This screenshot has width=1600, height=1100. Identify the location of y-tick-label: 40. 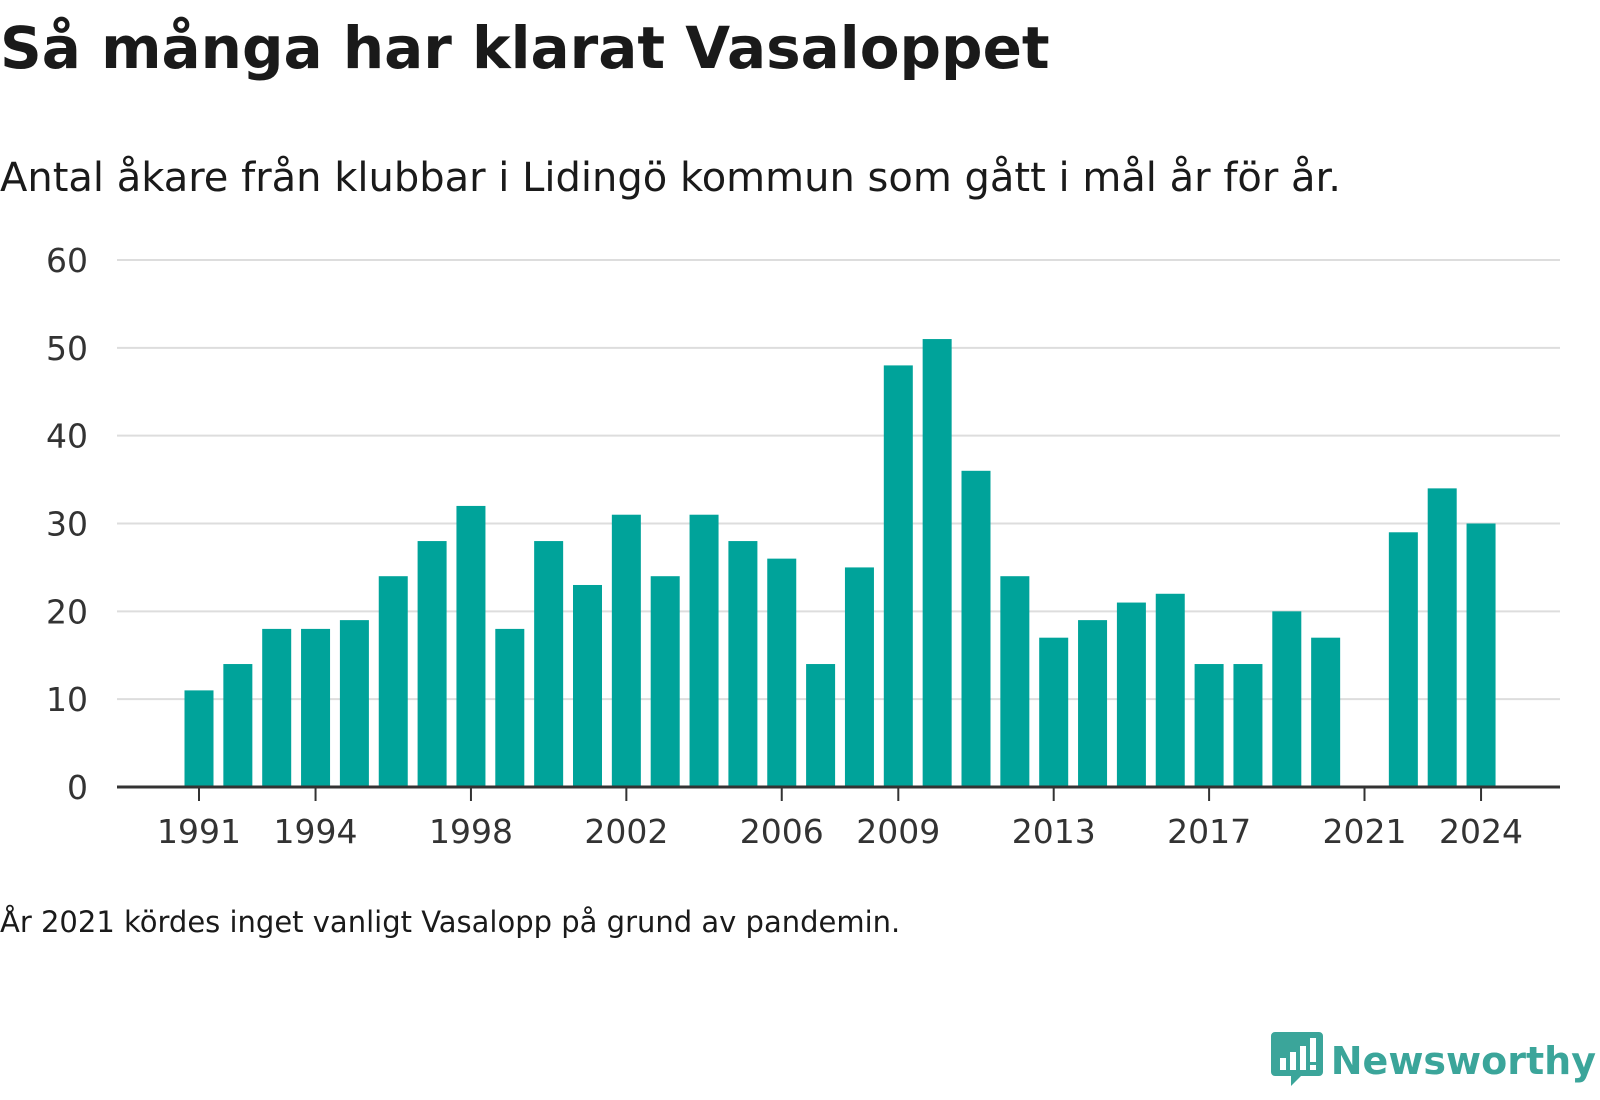
(67, 436).